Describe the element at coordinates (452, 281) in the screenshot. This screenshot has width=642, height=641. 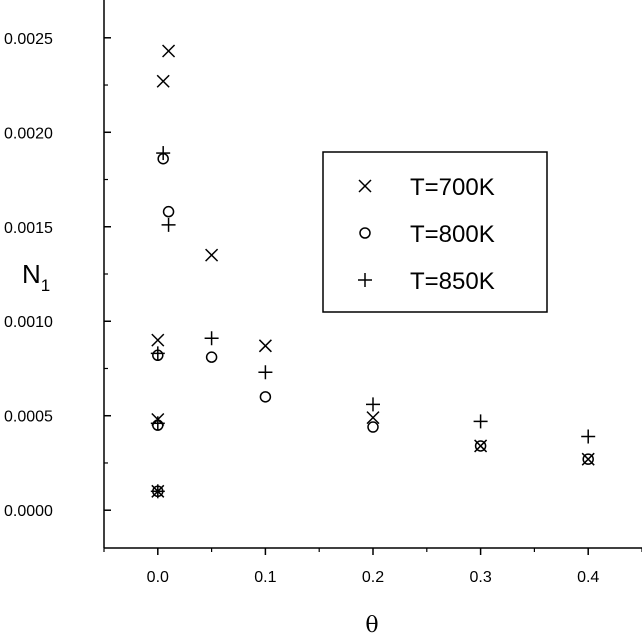
I see `legend-label: T=850K` at that location.